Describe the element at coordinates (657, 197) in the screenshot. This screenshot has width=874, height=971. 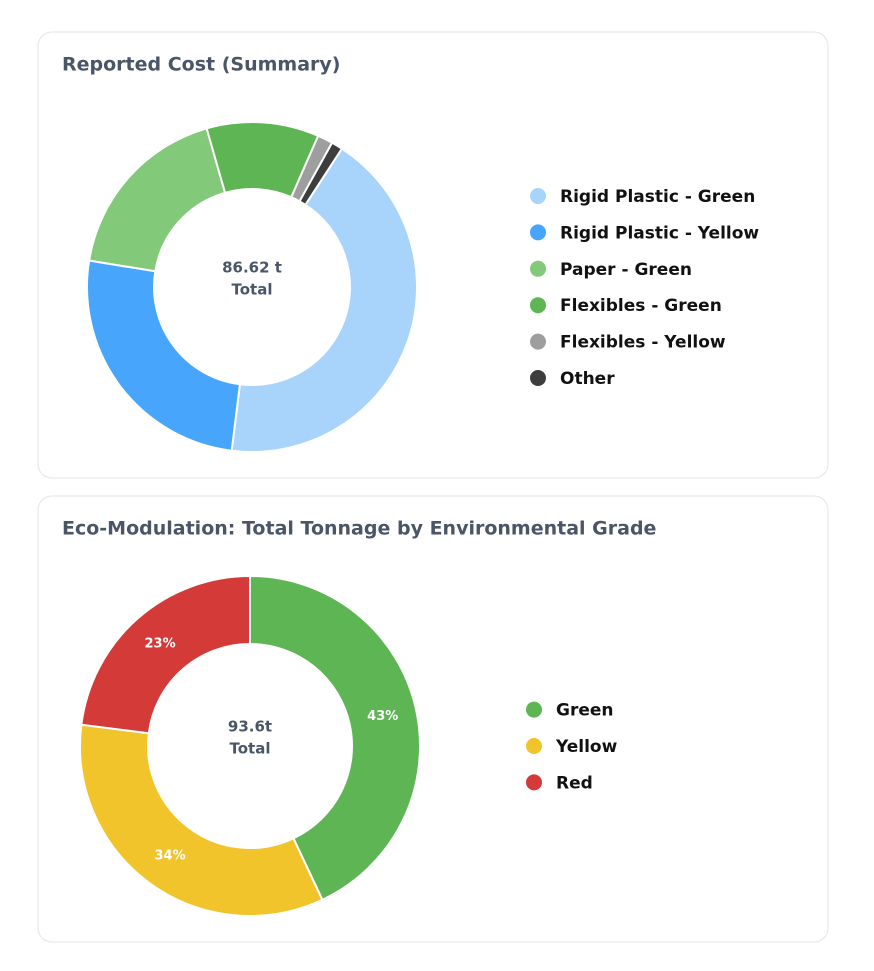
I see `legend-label: Rigid Plastic - Green` at that location.